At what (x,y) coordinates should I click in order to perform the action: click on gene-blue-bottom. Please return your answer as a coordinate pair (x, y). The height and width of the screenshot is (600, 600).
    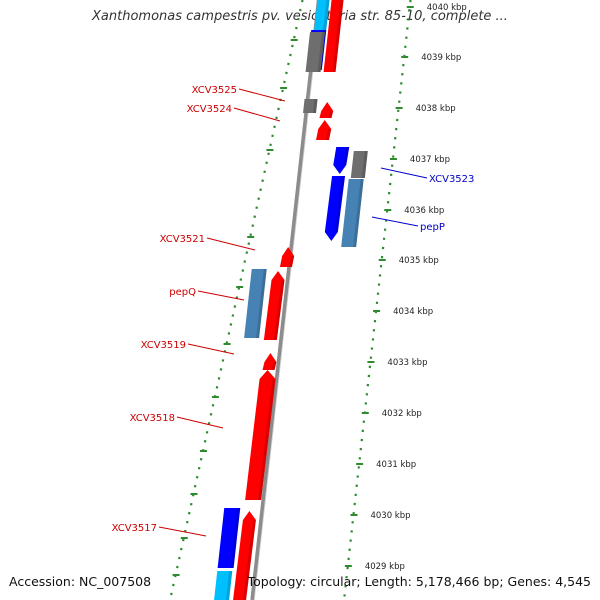
    Looking at the image, I should click on (229, 538).